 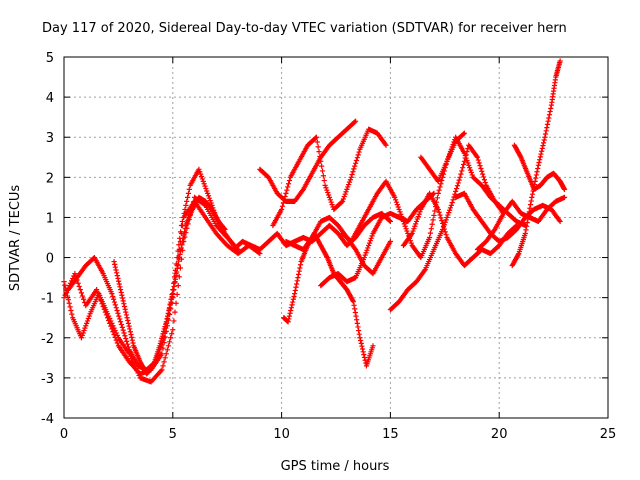 What do you see at coordinates (50, 178) in the screenshot?
I see `y-tick-label: 2` at bounding box center [50, 178].